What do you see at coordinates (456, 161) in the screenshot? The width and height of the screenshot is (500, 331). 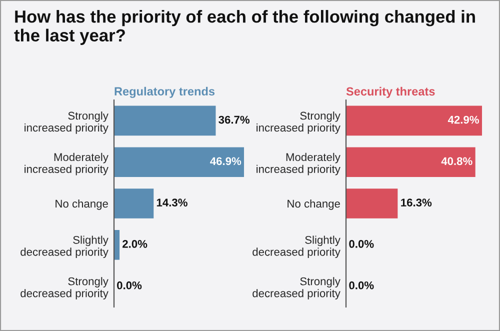 I see `data-label: 40.8%` at bounding box center [456, 161].